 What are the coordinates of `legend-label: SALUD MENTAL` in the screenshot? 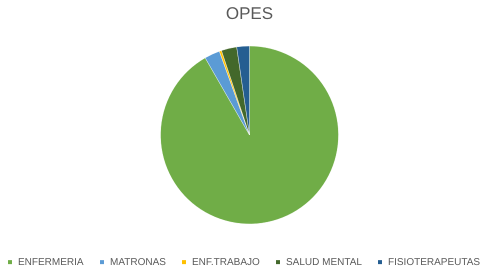 It's located at (324, 262).